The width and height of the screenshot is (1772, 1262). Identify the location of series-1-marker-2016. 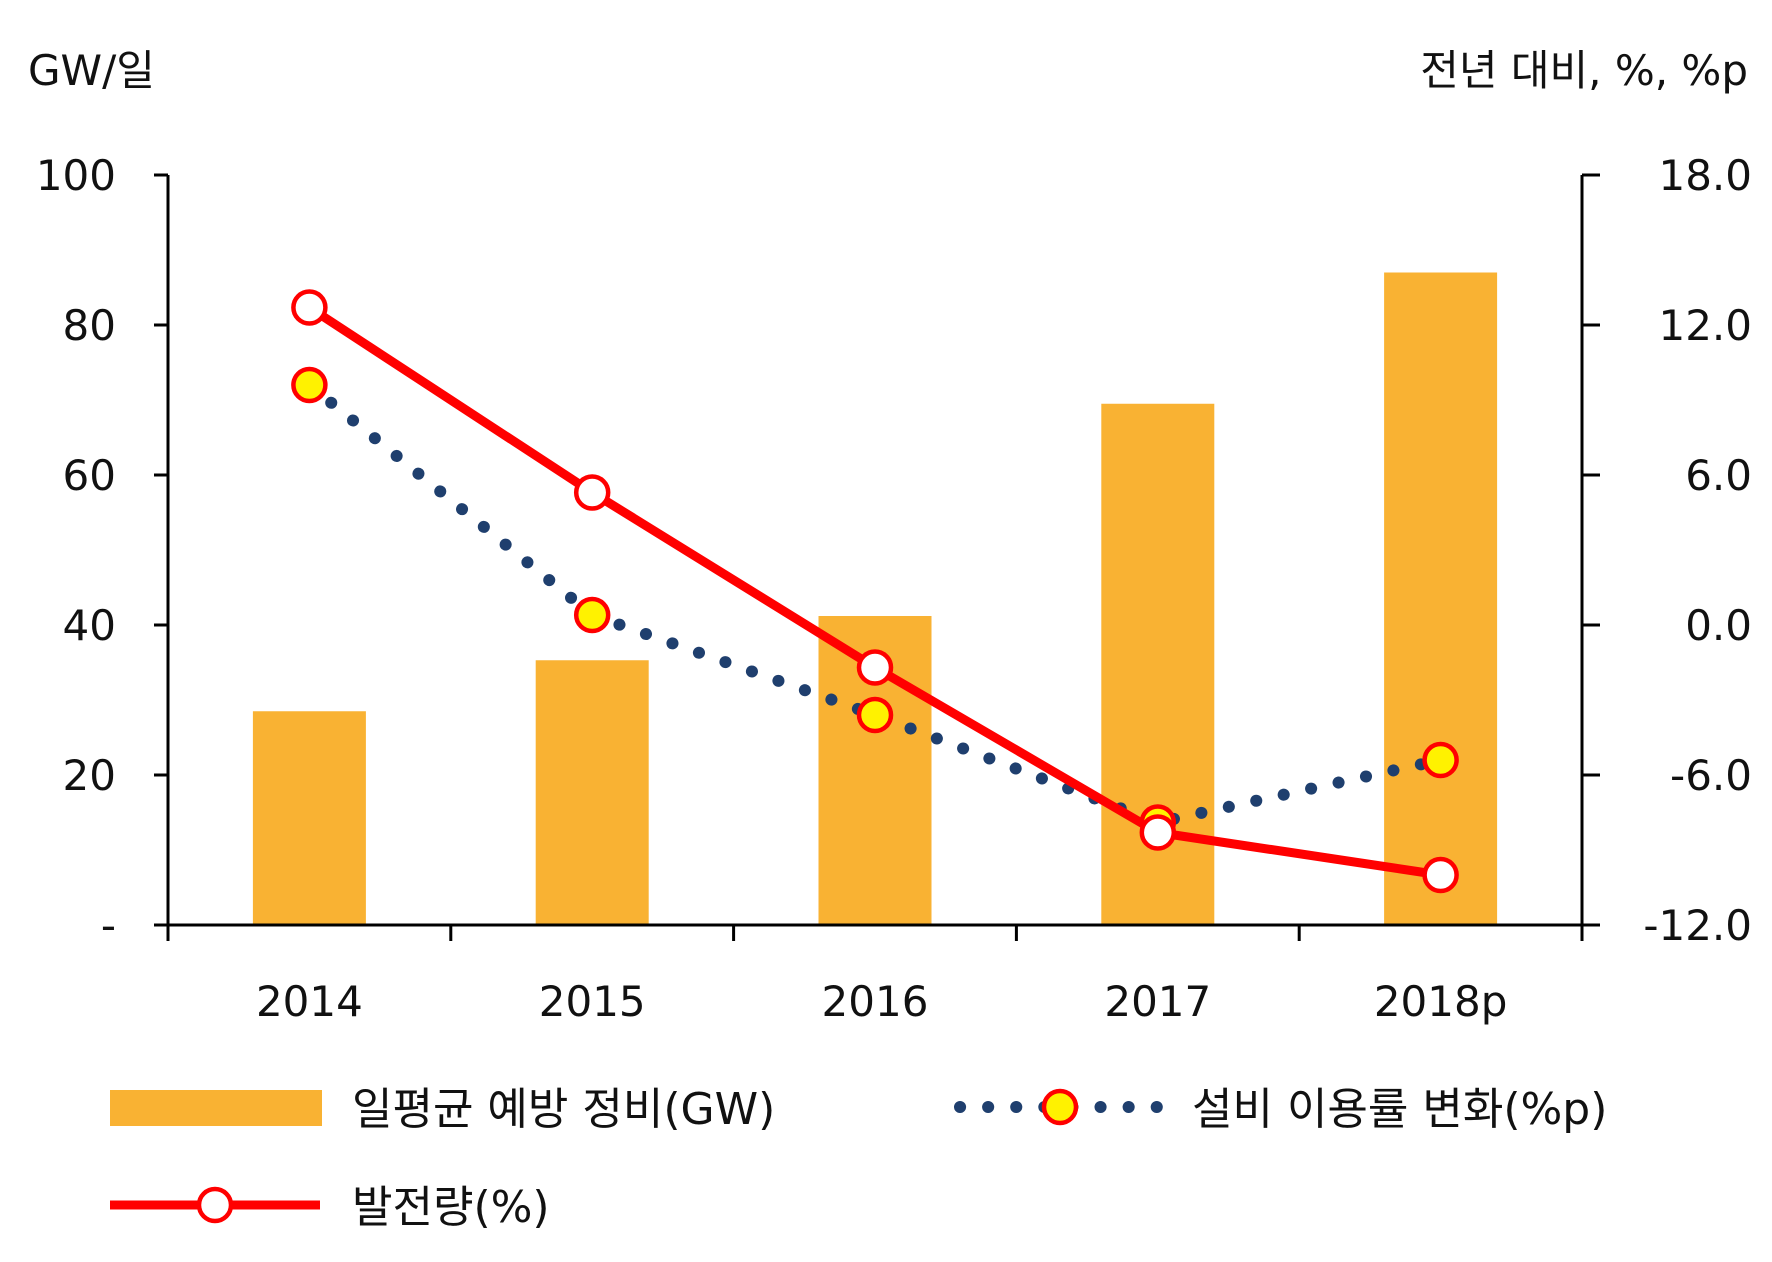
(875, 667).